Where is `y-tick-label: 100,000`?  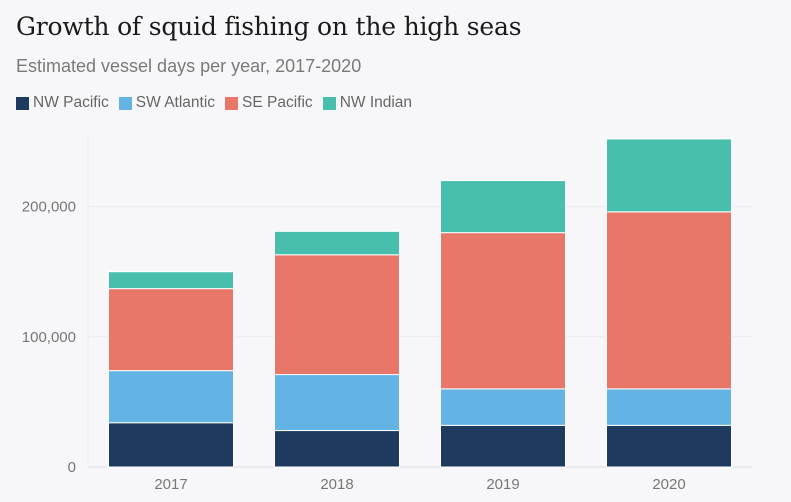 y-tick-label: 100,000 is located at coordinates (49, 337).